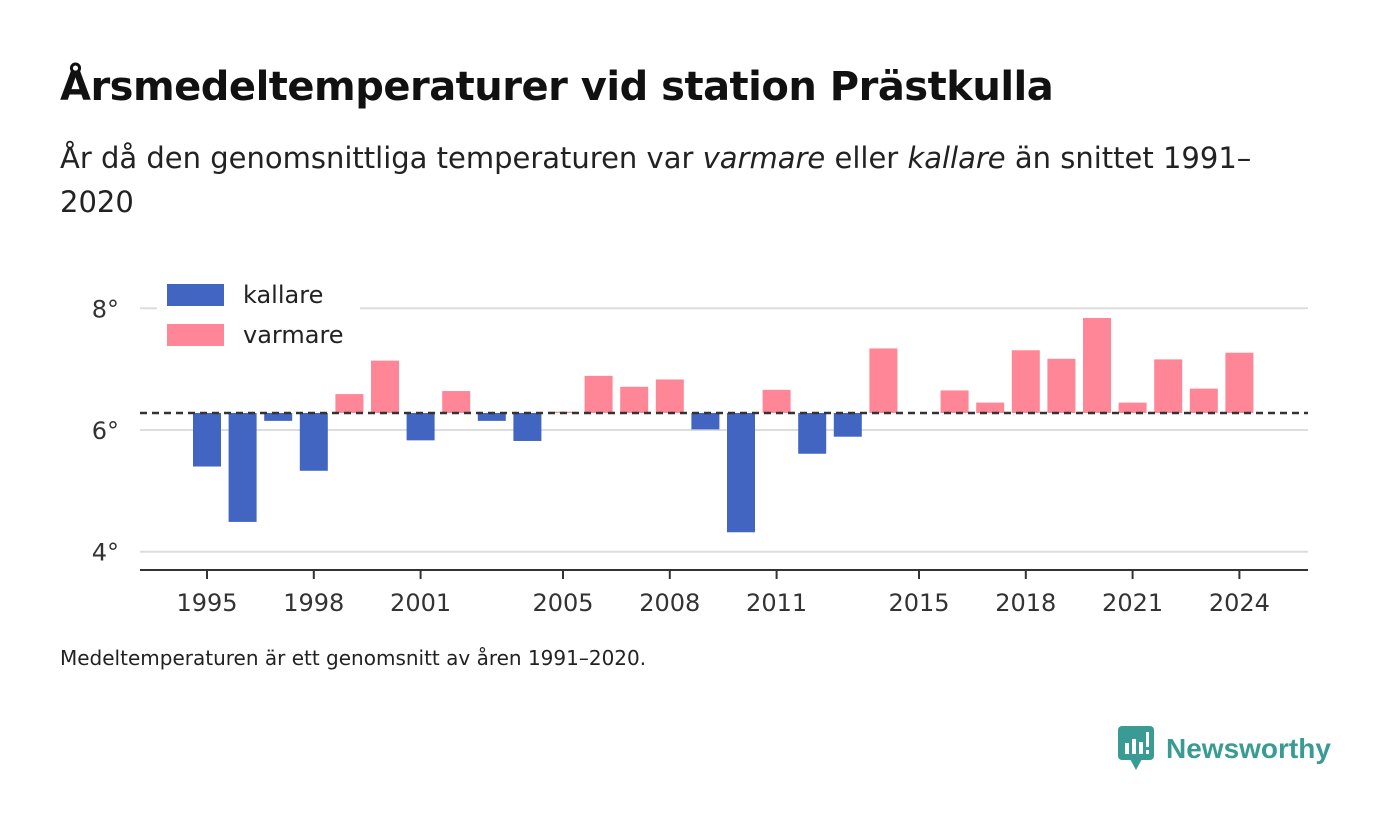 The width and height of the screenshot is (1400, 831). I want to click on legend-label-kallare: kallare, so click(283, 295).